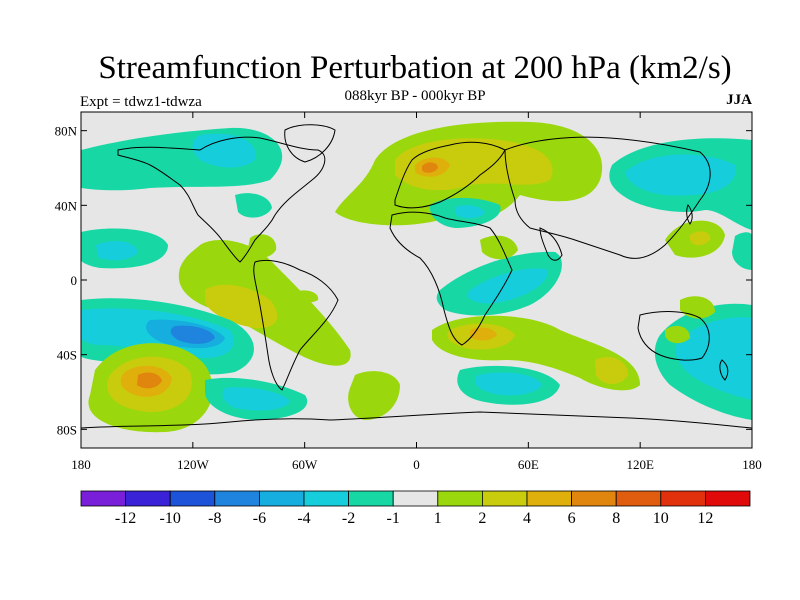  Describe the element at coordinates (256, 399) in the screenshot. I see `contour-negative-drake-inner` at that location.